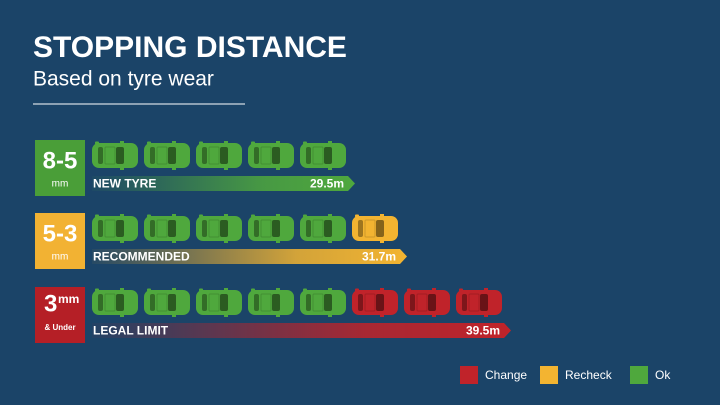 The height and width of the screenshot is (405, 720). Describe the element at coordinates (60, 233) in the screenshot. I see `badge-label: 5-3` at that location.